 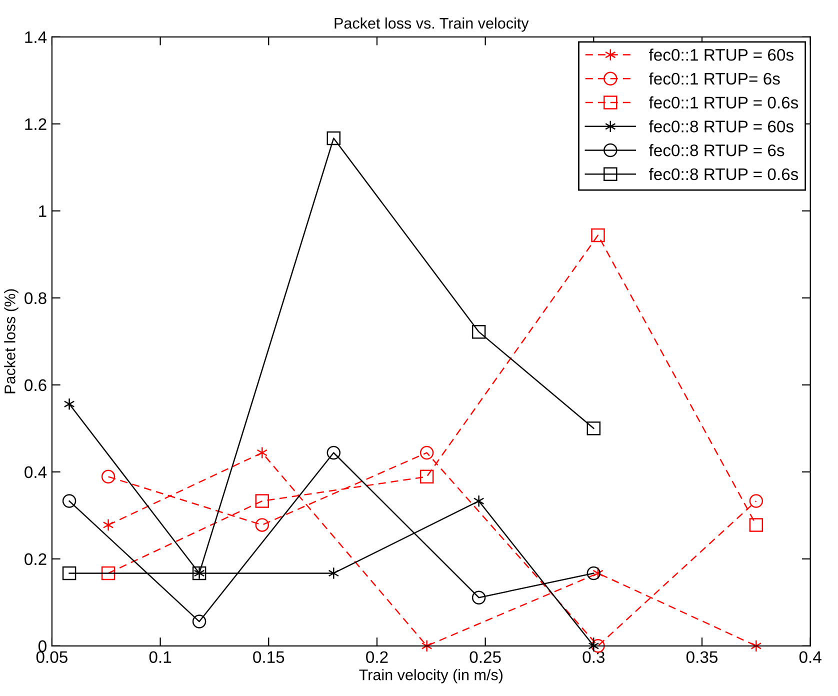 I want to click on legend-label: fec0::1 RTUP = 0.6s, so click(x=723, y=102).